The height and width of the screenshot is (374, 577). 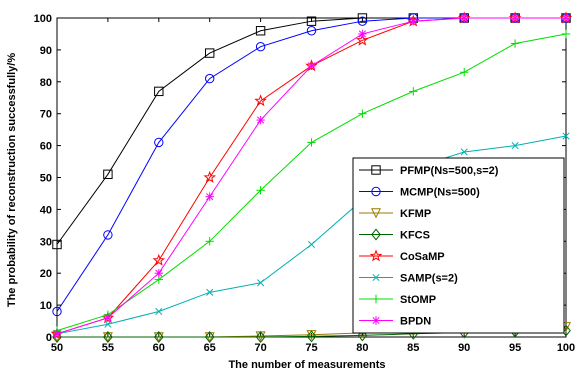 I want to click on y-tick-label: 30, so click(x=46, y=242).